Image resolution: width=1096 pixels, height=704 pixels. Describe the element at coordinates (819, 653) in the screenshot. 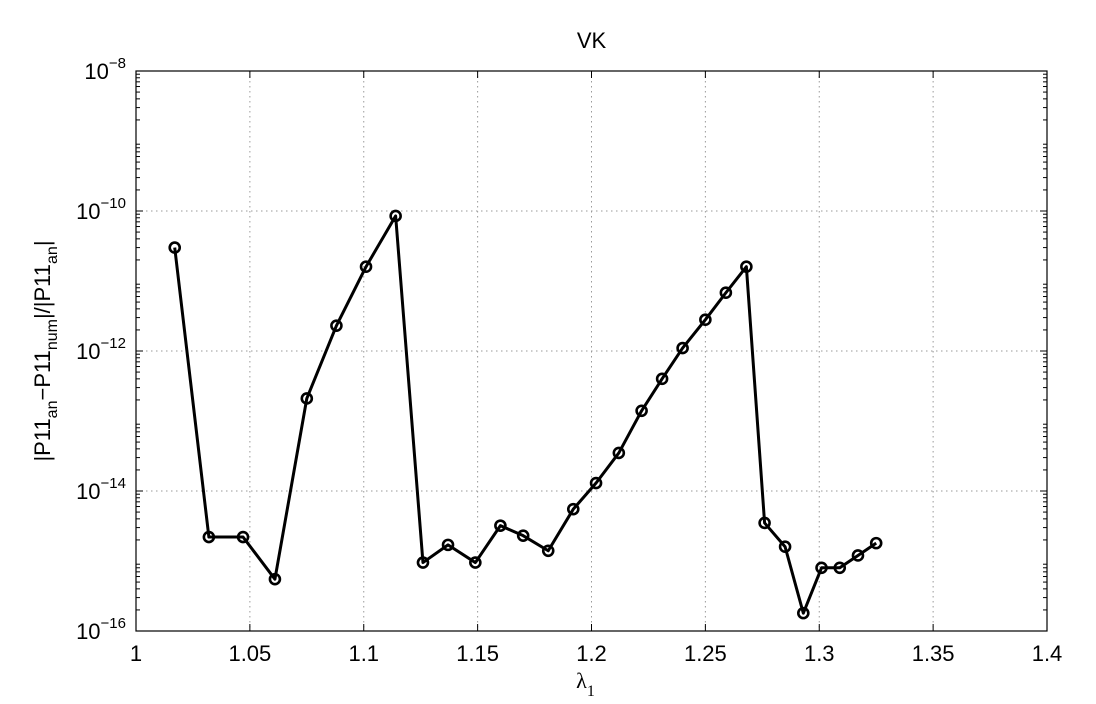

I see `x-tick-label: 1.3` at that location.